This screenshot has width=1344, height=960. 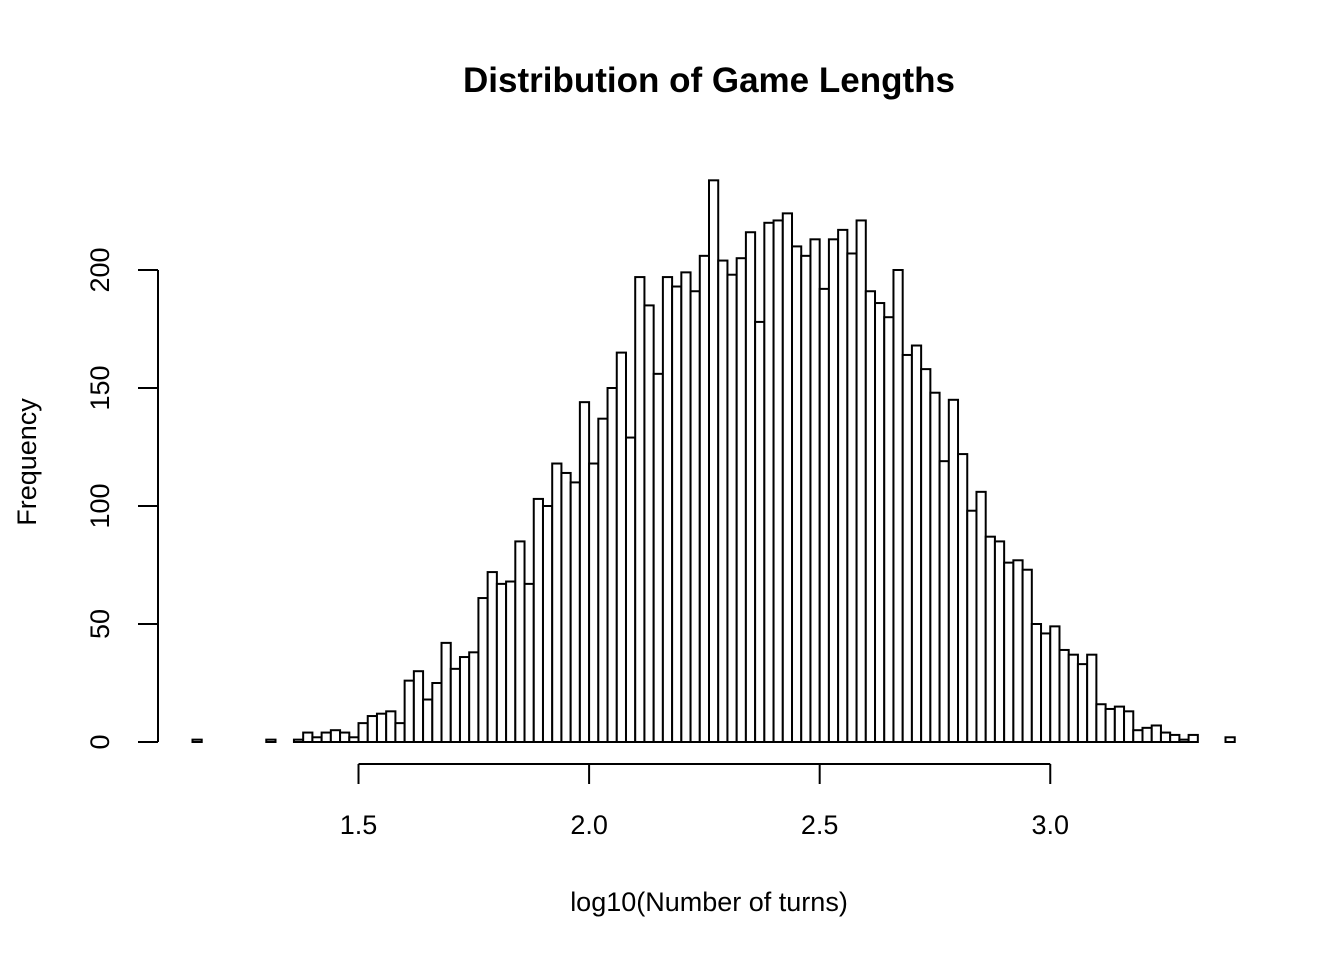 I want to click on x-tick-label: 2.5, so click(x=820, y=825).